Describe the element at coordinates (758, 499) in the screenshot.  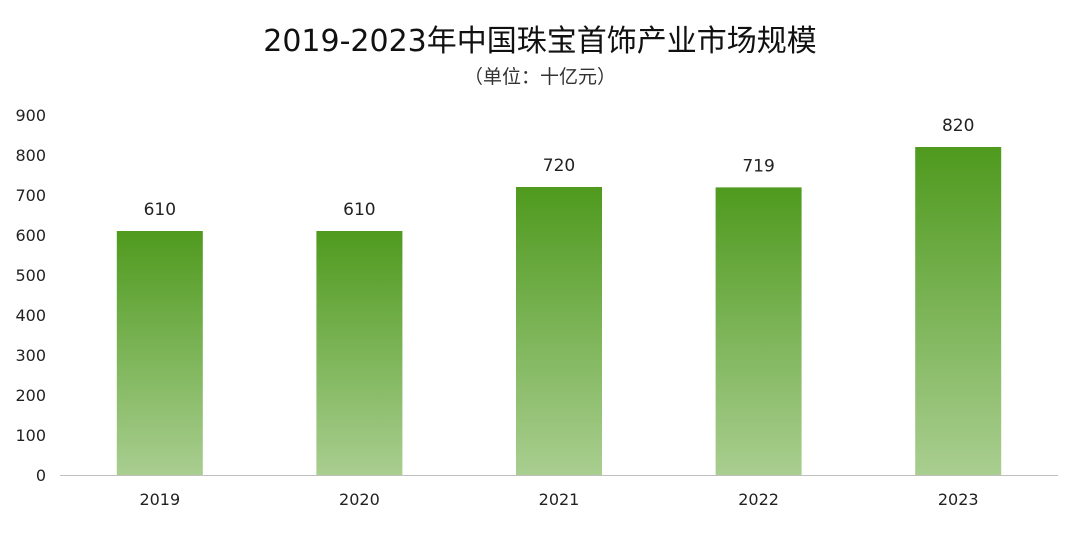
I see `x-tick-label: 2022` at that location.